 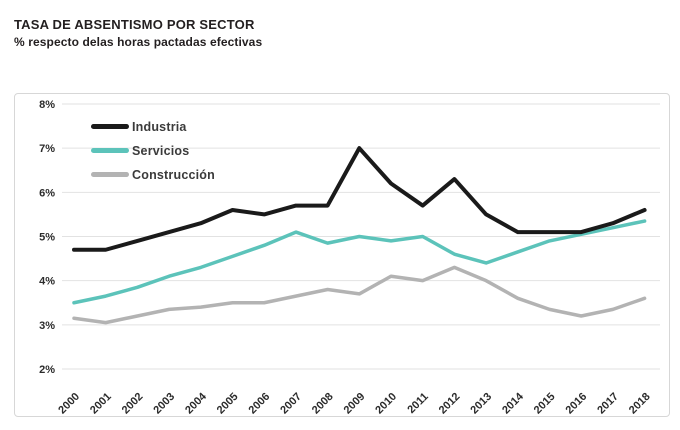 I want to click on legend-label: Servicios, so click(x=161, y=150).